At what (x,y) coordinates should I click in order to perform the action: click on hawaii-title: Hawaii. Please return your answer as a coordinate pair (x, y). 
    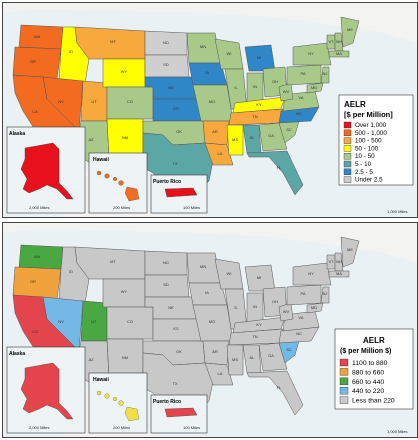
    Looking at the image, I should click on (101, 380).